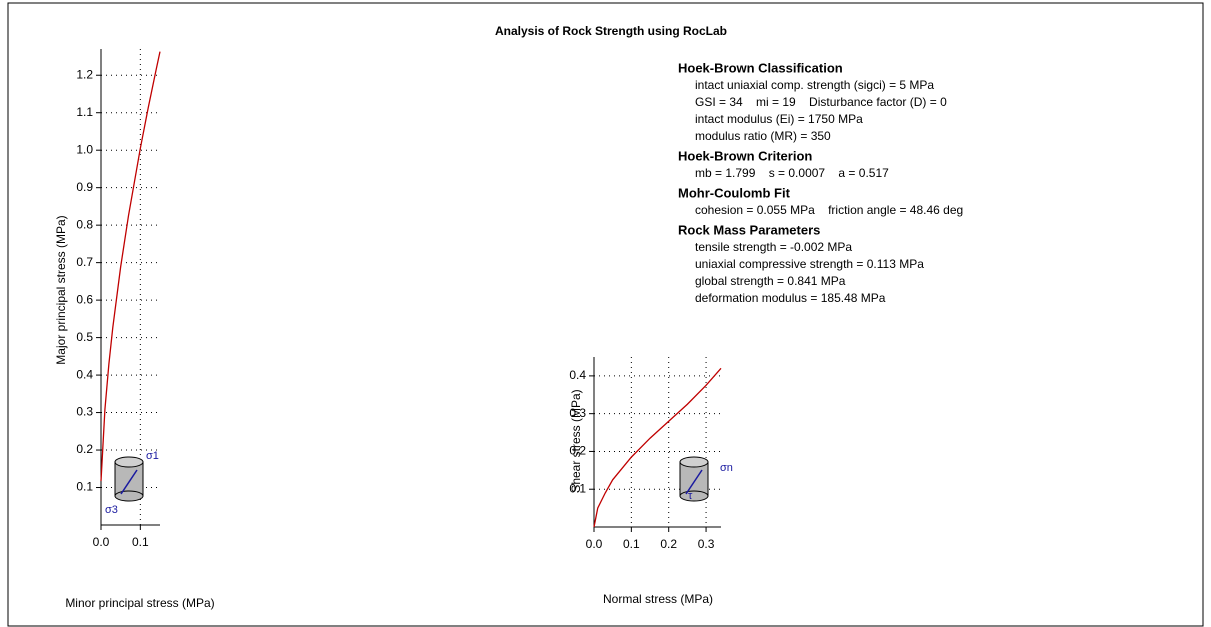  I want to click on section-heading: Hoek-Brown Criterion, so click(745, 155).